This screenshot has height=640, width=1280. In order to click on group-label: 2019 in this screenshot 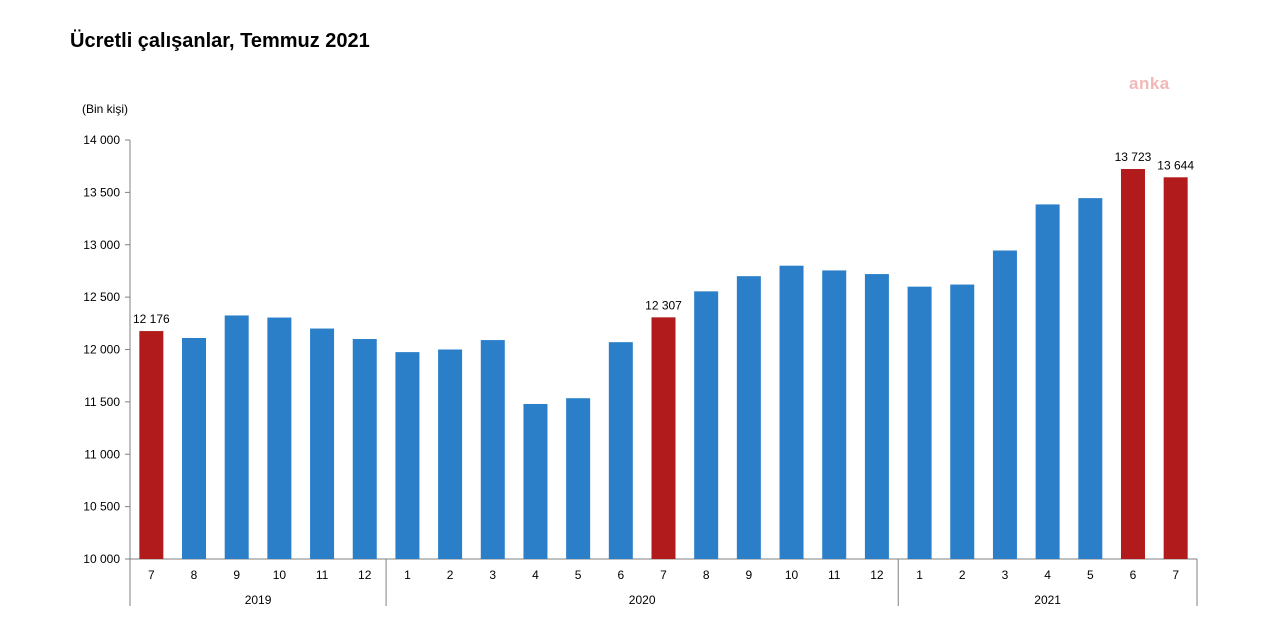, I will do `click(258, 600)`.